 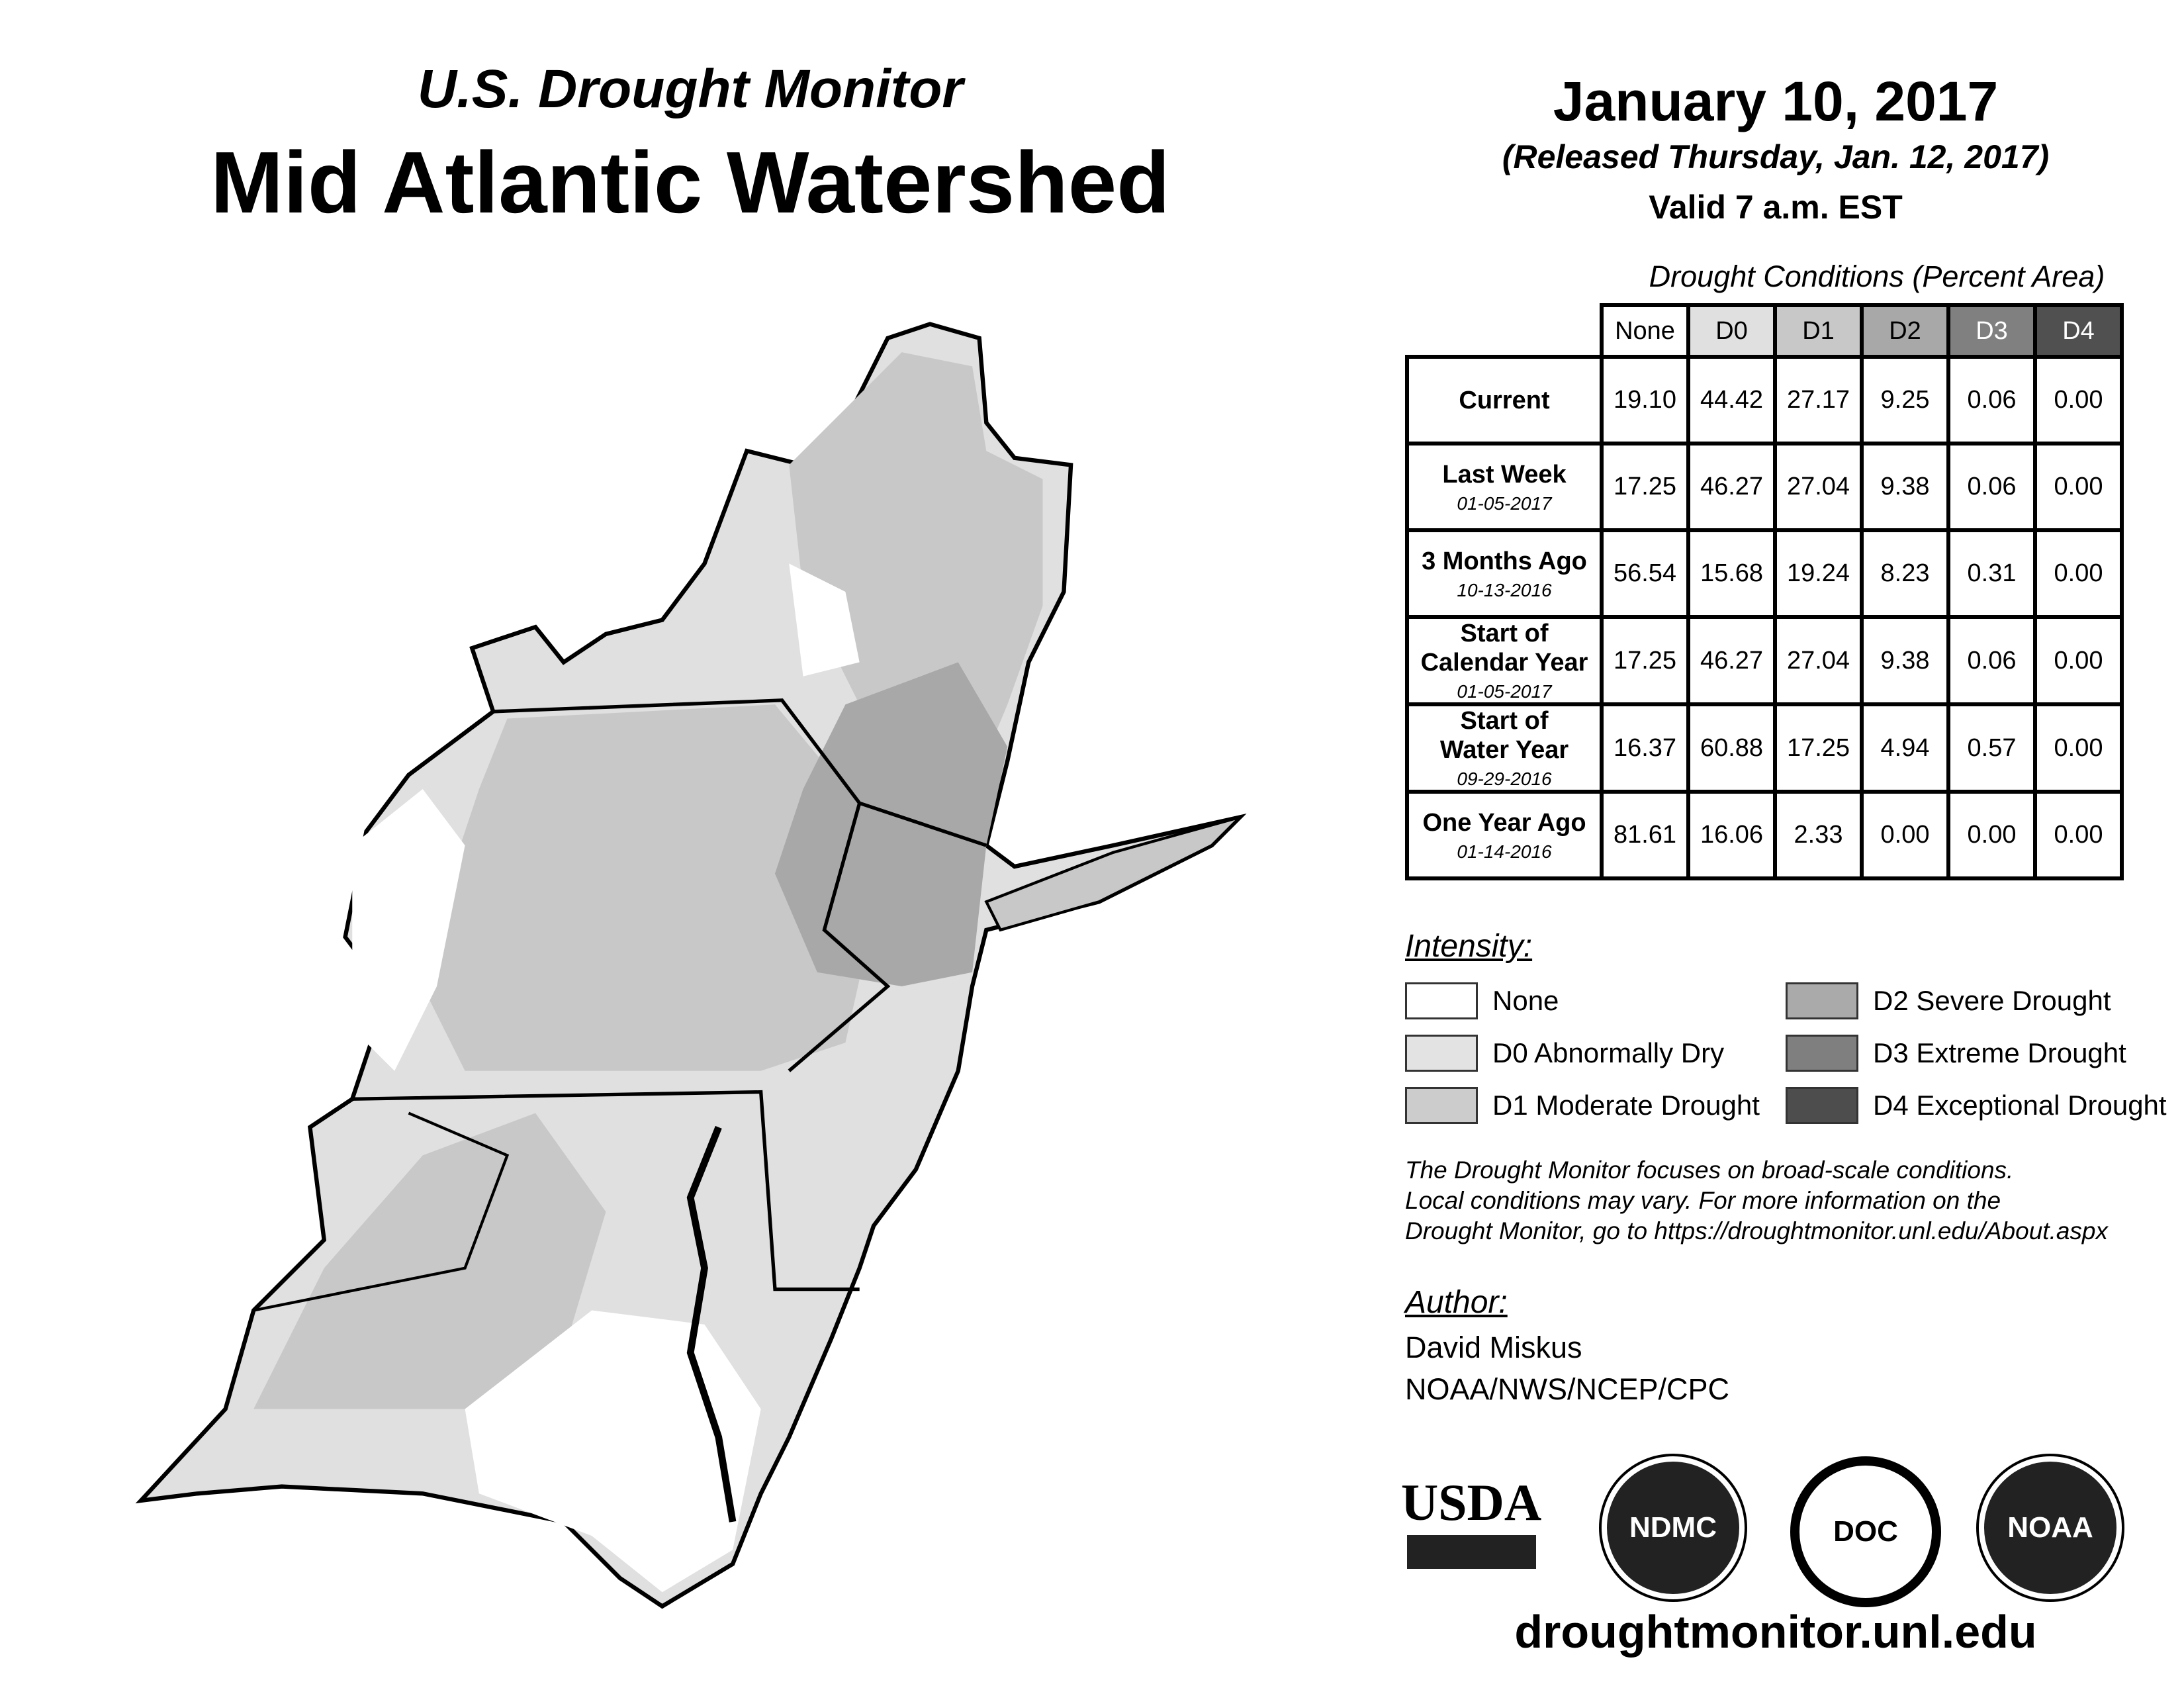 I want to click on legend-item: None, so click(x=1482, y=1000).